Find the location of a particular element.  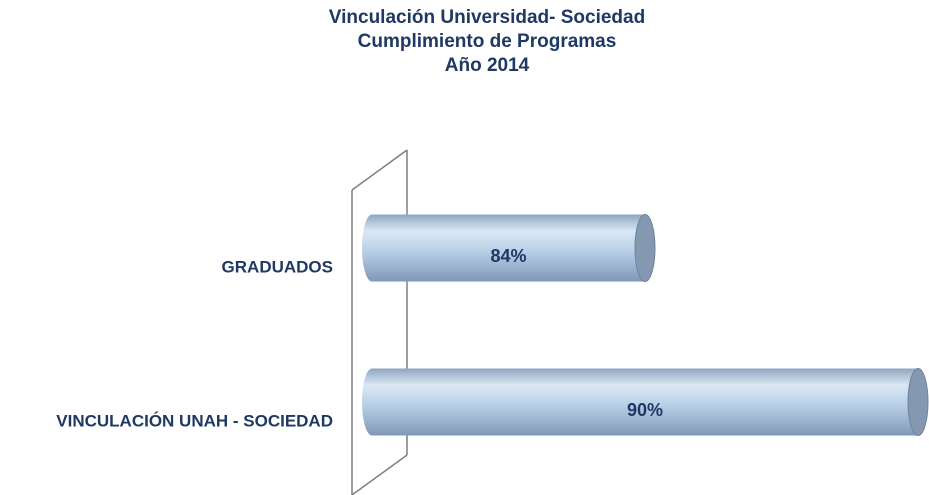

value-label: 90% is located at coordinates (645, 410).